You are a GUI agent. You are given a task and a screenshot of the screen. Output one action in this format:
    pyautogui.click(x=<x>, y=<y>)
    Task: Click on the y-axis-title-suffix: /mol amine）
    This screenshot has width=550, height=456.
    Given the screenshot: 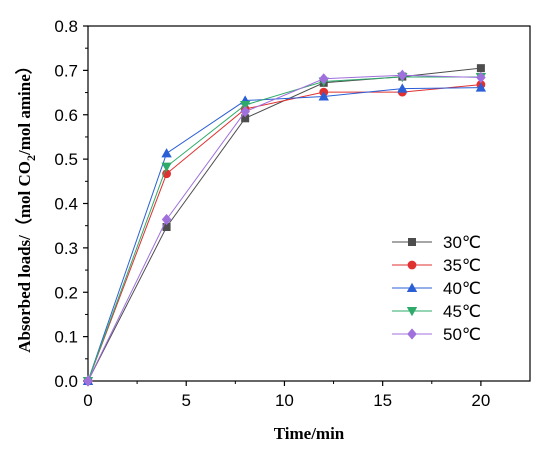 What is the action you would take?
    pyautogui.click(x=24, y=106)
    